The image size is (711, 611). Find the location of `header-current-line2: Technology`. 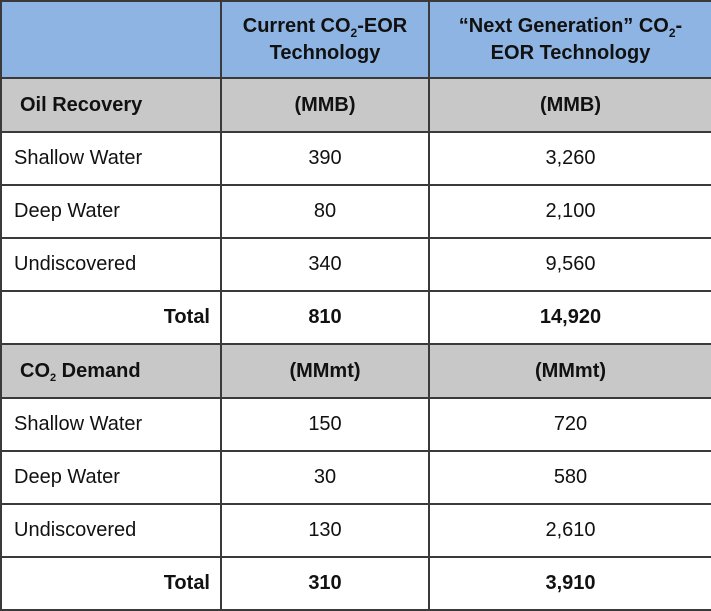

header-current-line2: Technology is located at coordinates (325, 52).